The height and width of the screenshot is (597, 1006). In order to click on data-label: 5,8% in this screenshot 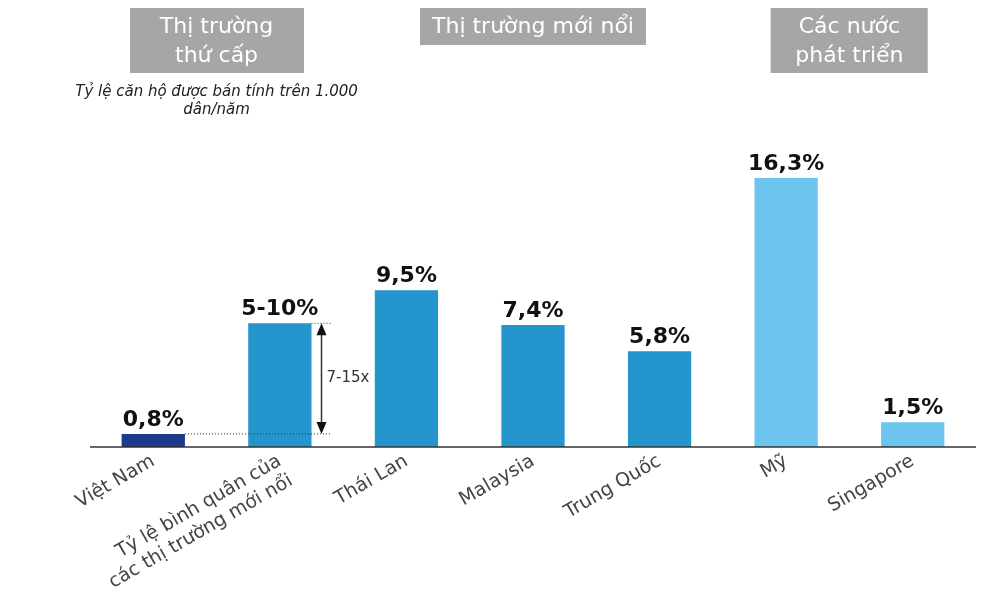, I will do `click(660, 336)`.